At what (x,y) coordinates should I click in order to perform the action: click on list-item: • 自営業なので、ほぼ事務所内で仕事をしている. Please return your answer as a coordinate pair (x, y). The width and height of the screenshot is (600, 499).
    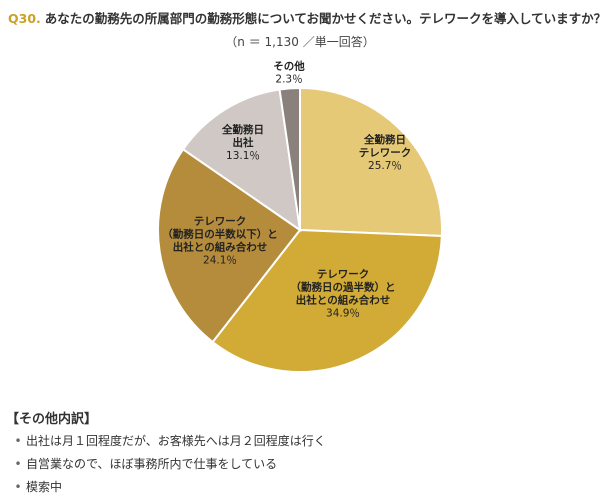
    Looking at the image, I should click on (168, 464).